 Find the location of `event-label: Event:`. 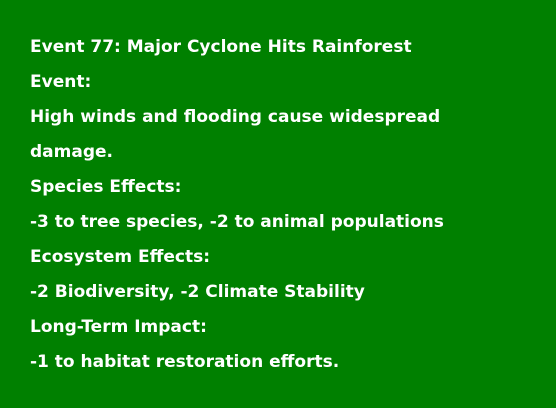

event-label: Event: is located at coordinates (61, 82).